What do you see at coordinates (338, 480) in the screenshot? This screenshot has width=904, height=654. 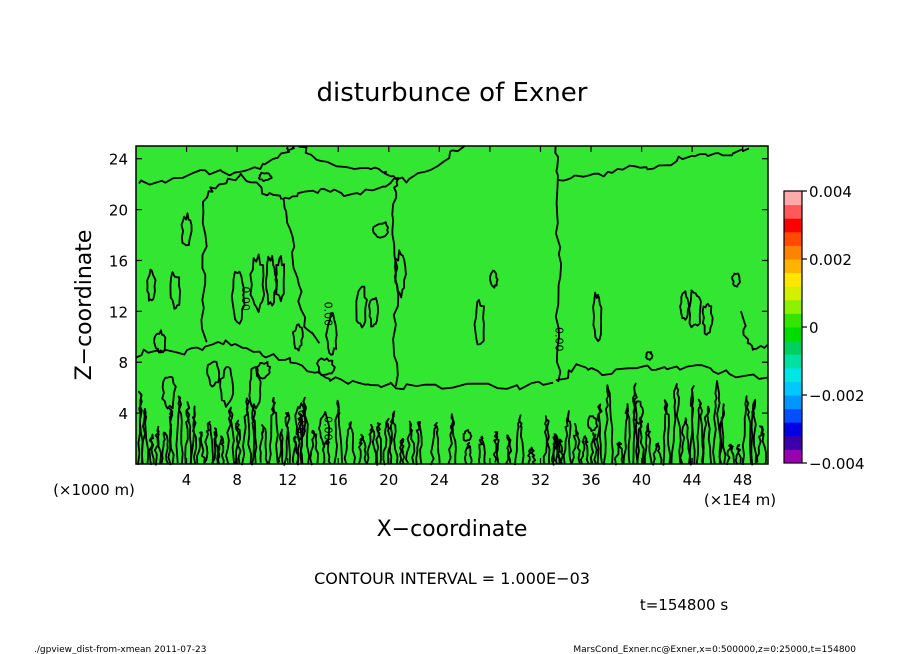 I see `x-tick-label: 16` at bounding box center [338, 480].